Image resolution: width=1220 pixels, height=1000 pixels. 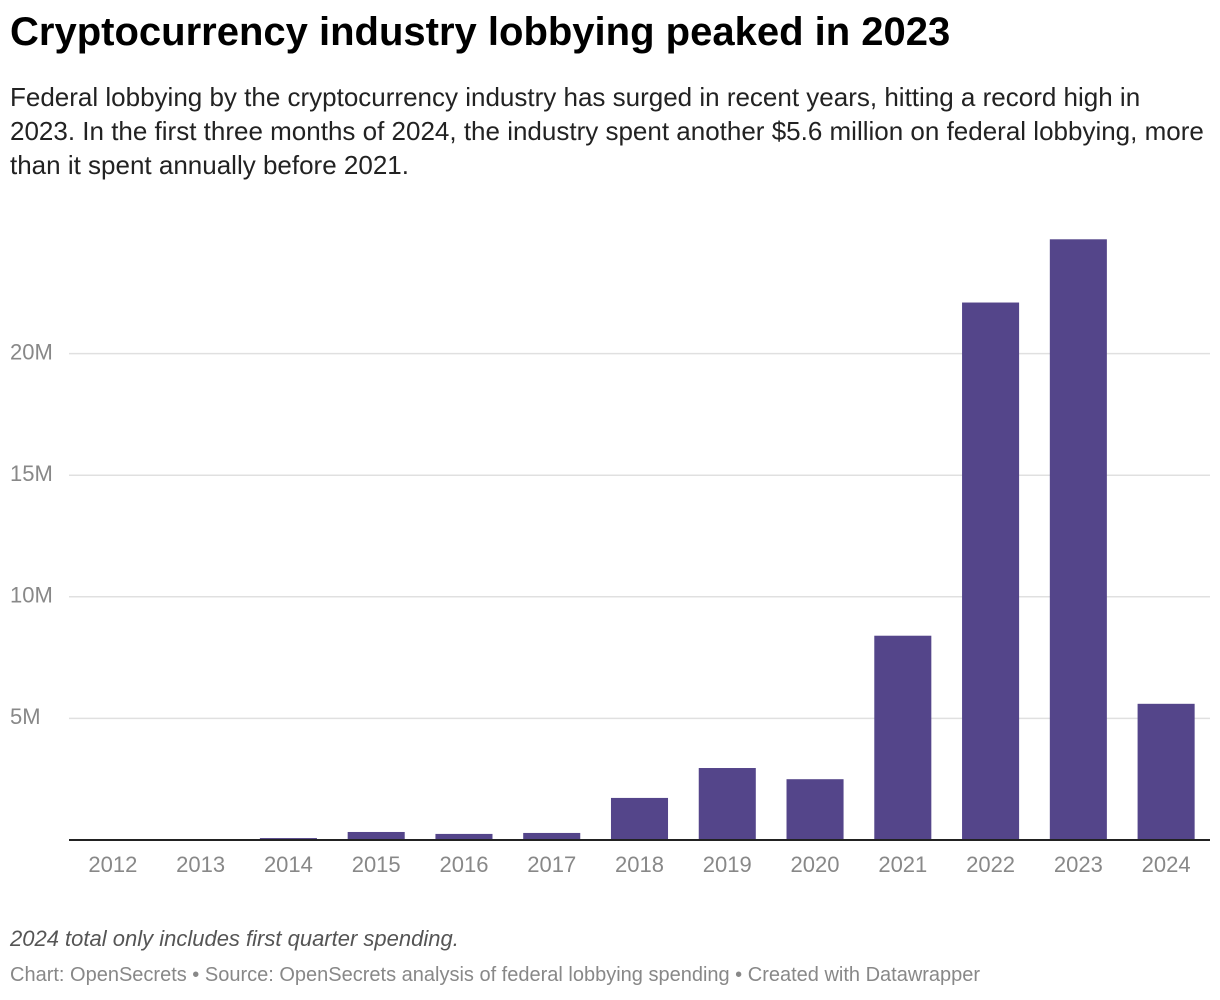 What do you see at coordinates (1078, 864) in the screenshot?
I see `x-tick-label: 2023` at bounding box center [1078, 864].